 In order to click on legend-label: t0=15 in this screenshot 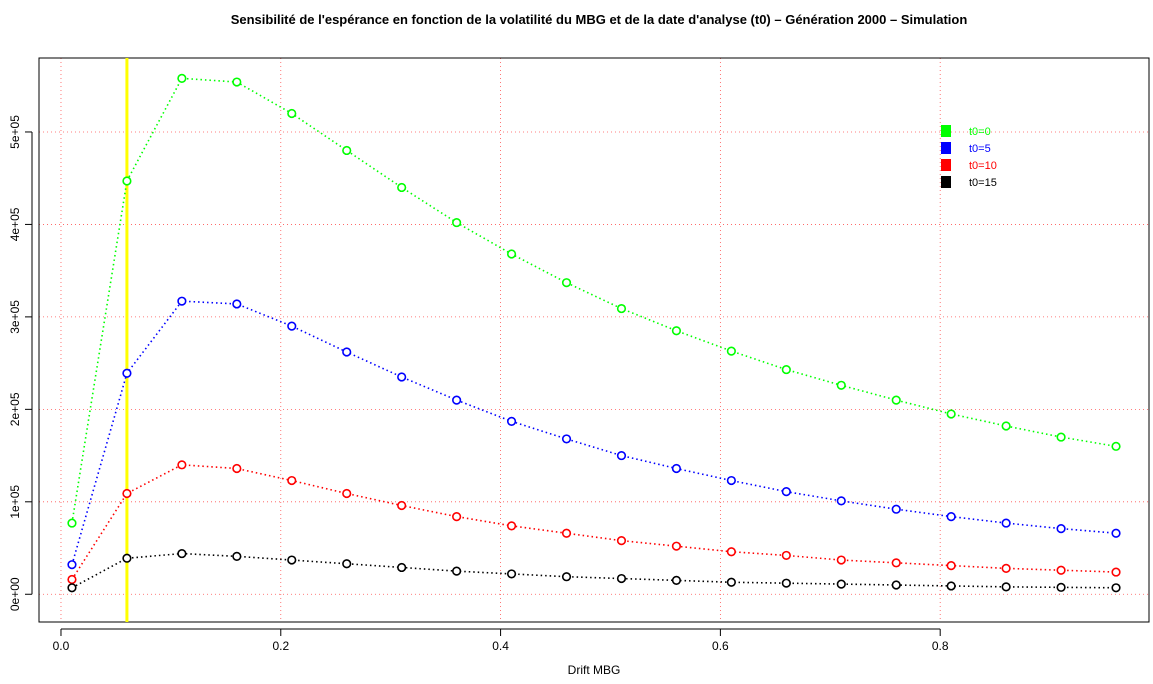, I will do `click(983, 183)`.